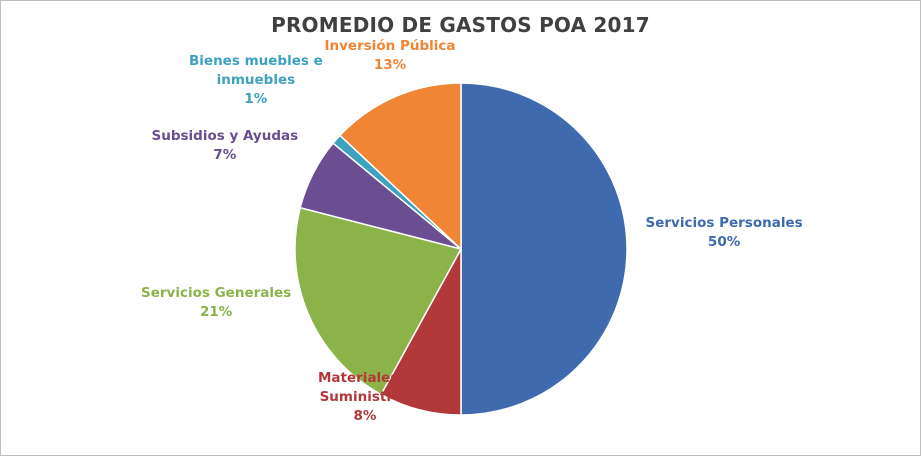 Image resolution: width=921 pixels, height=456 pixels. What do you see at coordinates (400, 166) in the screenshot?
I see `pie-slice-inversi-n-p-blica` at bounding box center [400, 166].